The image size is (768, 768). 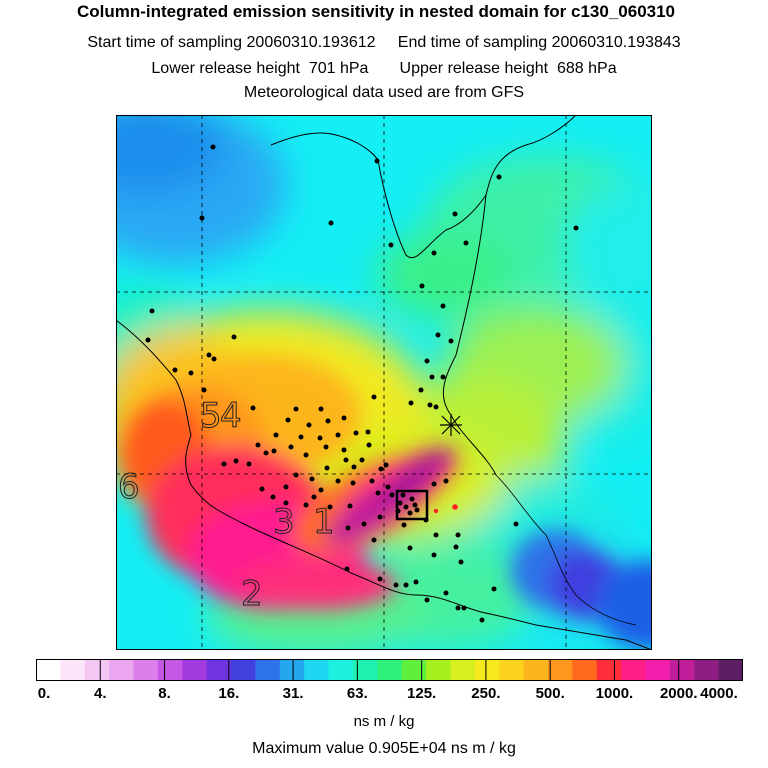 I want to click on colorbar-tick-label: 4000., so click(x=719, y=693).